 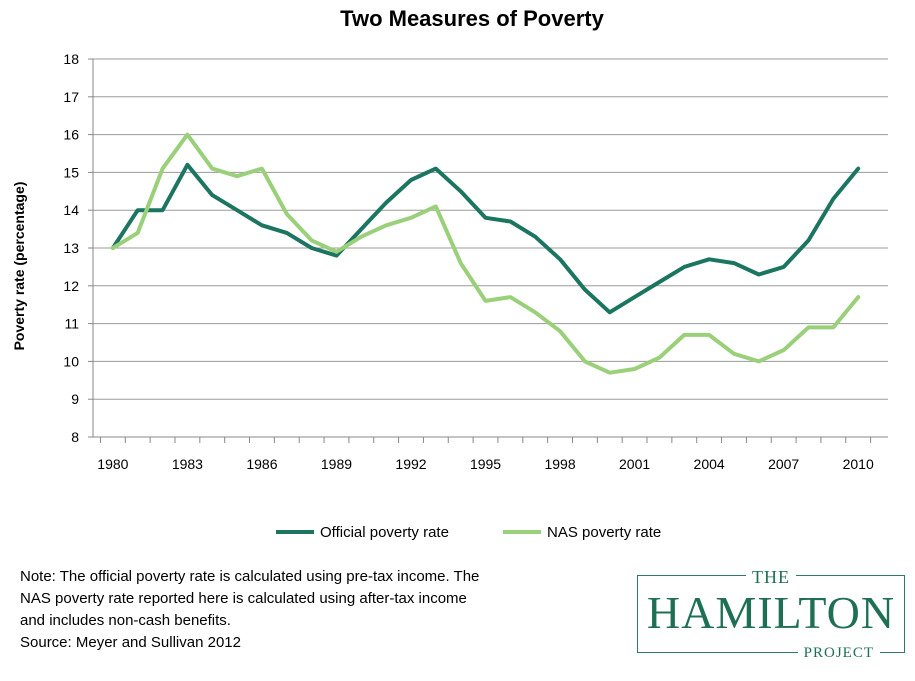 I want to click on x-tick-label: 1992, so click(x=410, y=464).